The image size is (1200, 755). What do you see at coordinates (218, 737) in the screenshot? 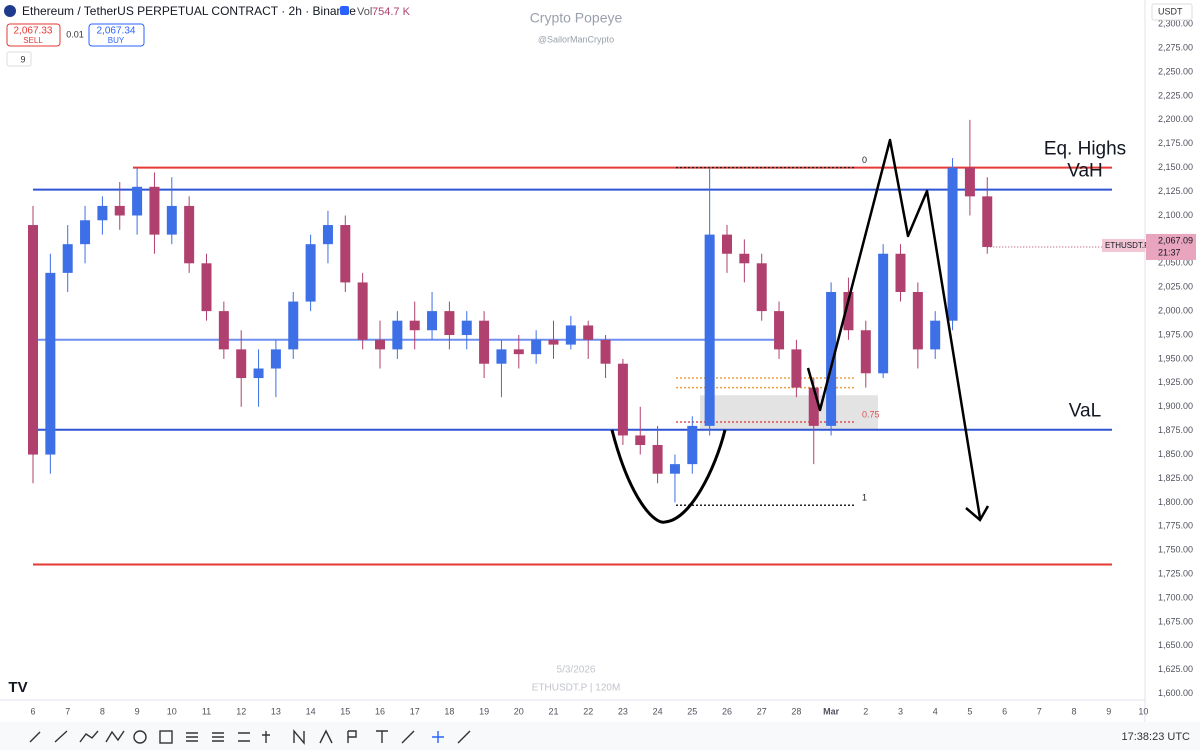
I see `tool-channel` at bounding box center [218, 737].